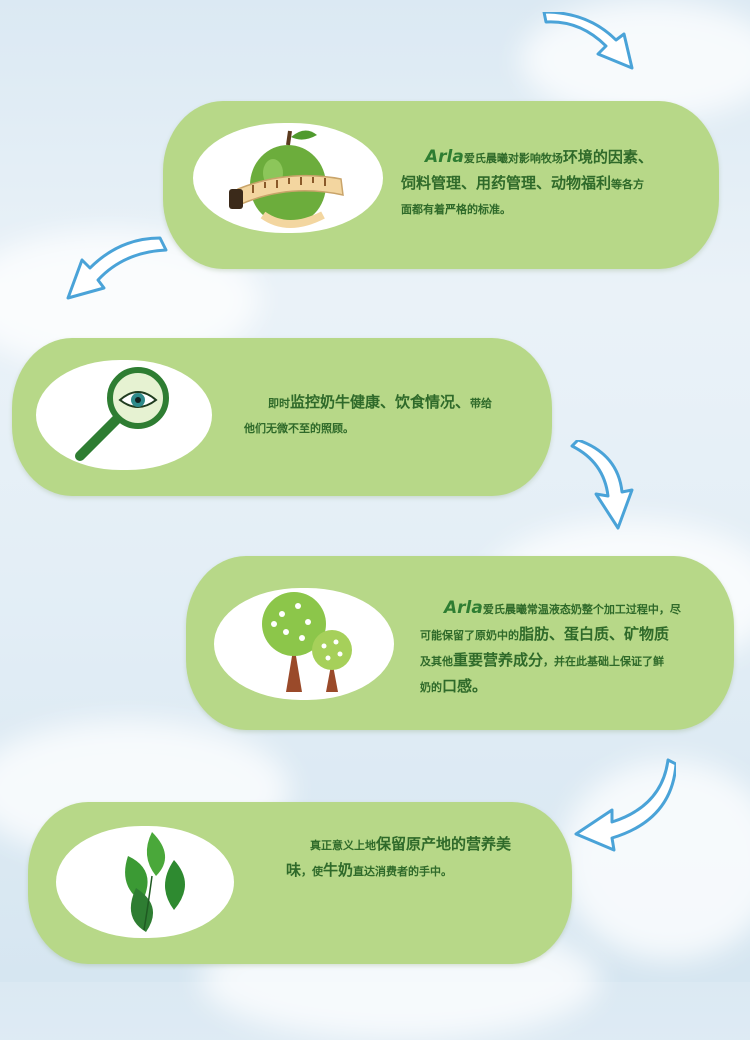 This screenshot has height=1040, width=750. What do you see at coordinates (299, 428) in the screenshot?
I see `text-segment: 他们无微不至的照顾。` at bounding box center [299, 428].